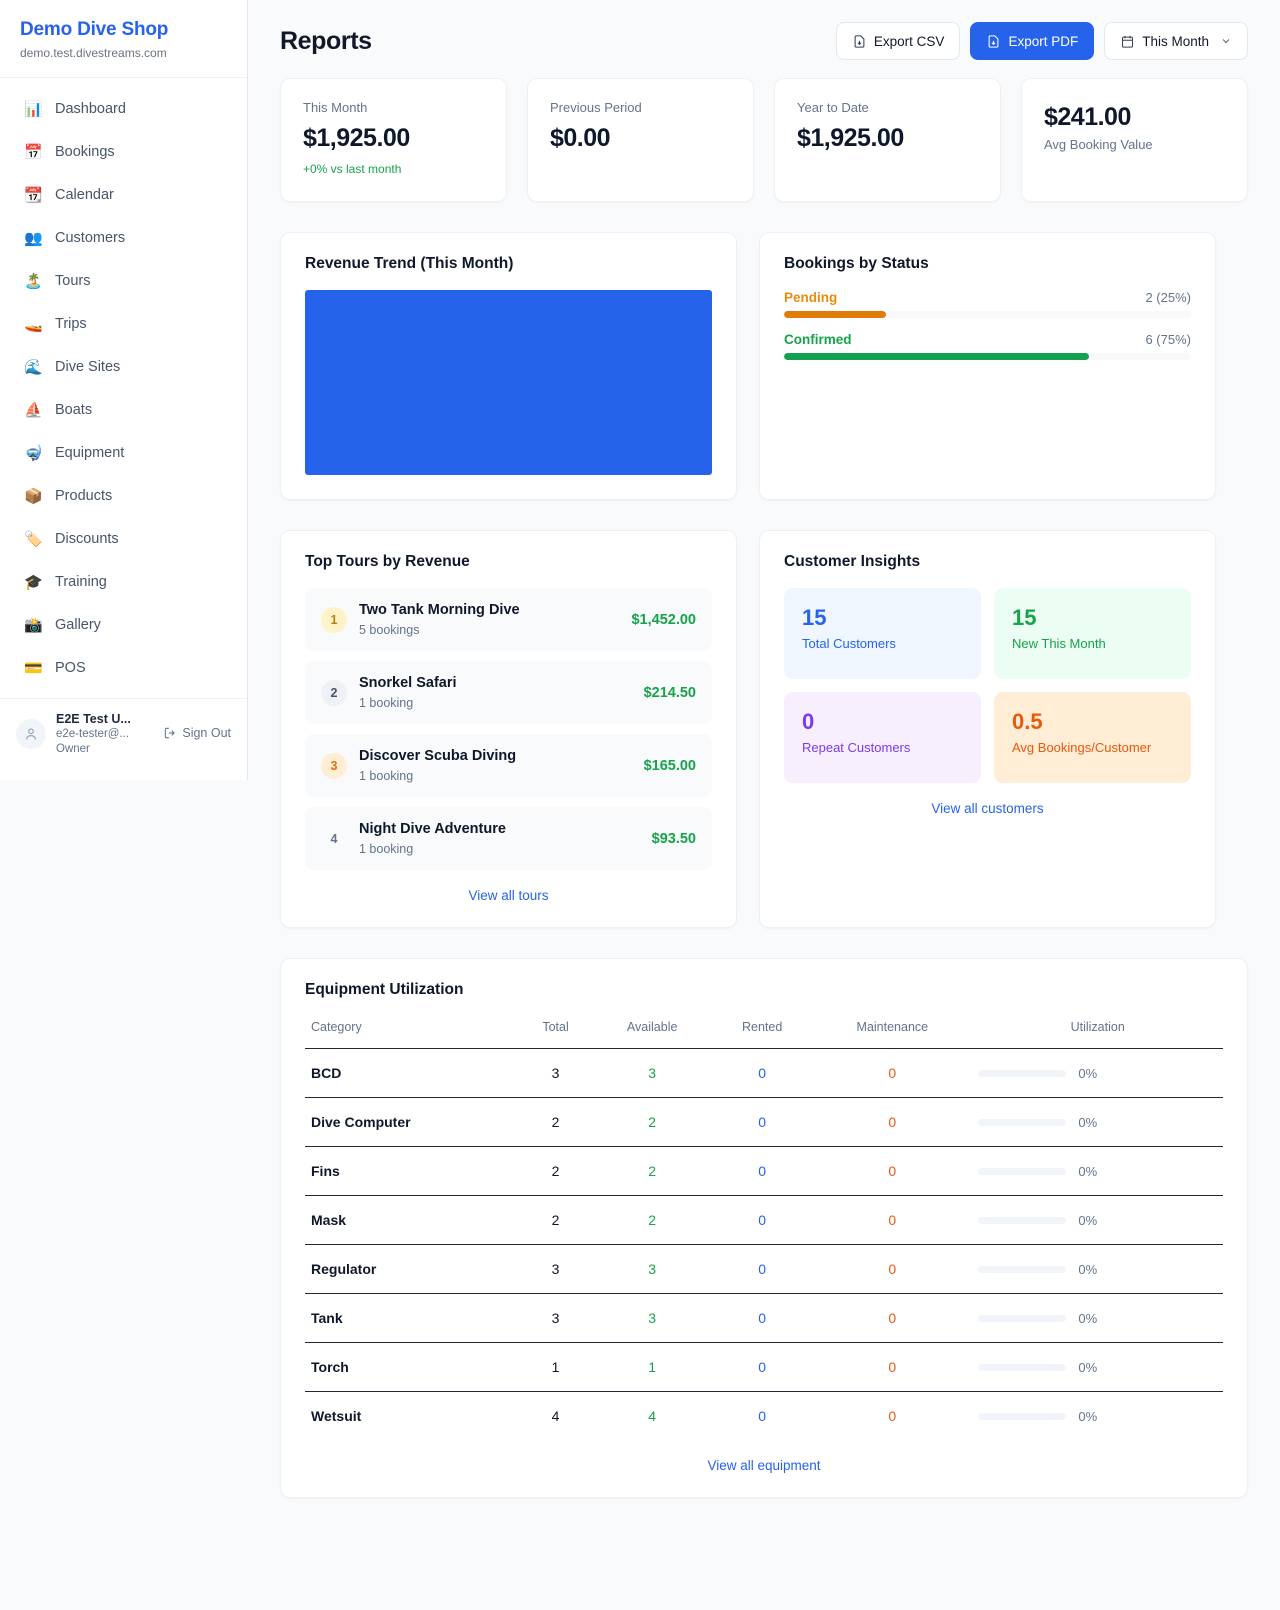 This screenshot has height=1610, width=1280. Describe the element at coordinates (356, 138) in the screenshot. I see `stat-value: $1,925.00` at that location.